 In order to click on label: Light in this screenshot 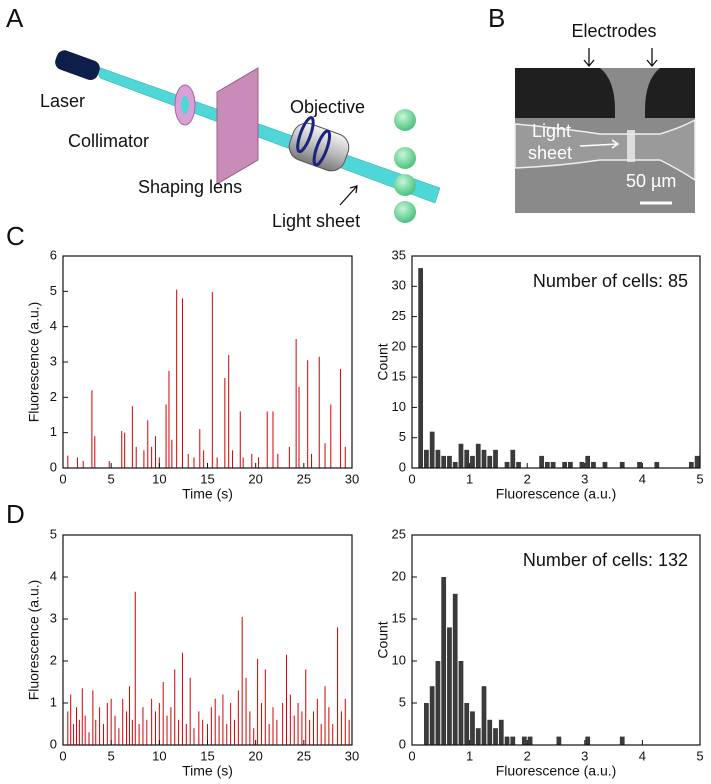, I will do `click(551, 131)`.